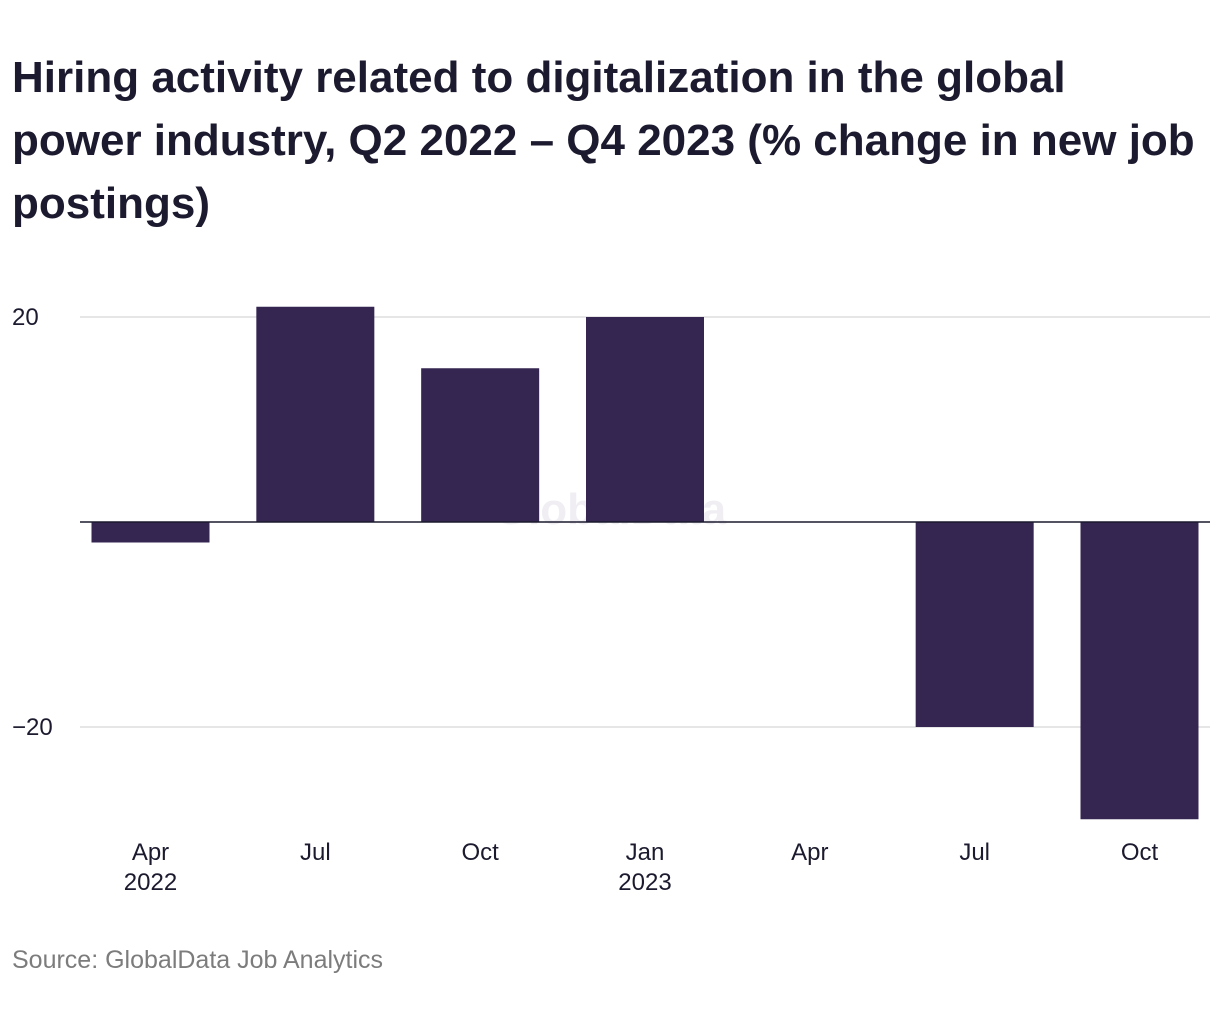  I want to click on y-tick-label: 20, so click(25, 317).